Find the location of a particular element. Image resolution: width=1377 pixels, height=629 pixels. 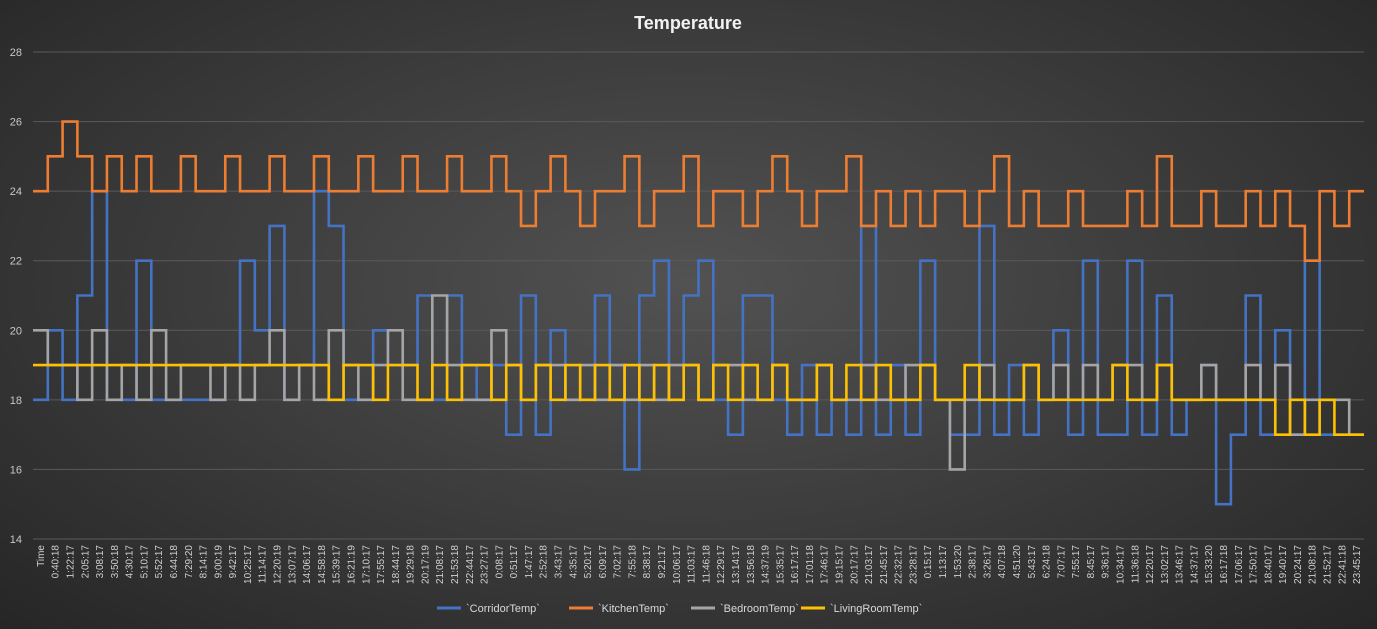

x-tick-label: 4:30:17 is located at coordinates (130, 562).